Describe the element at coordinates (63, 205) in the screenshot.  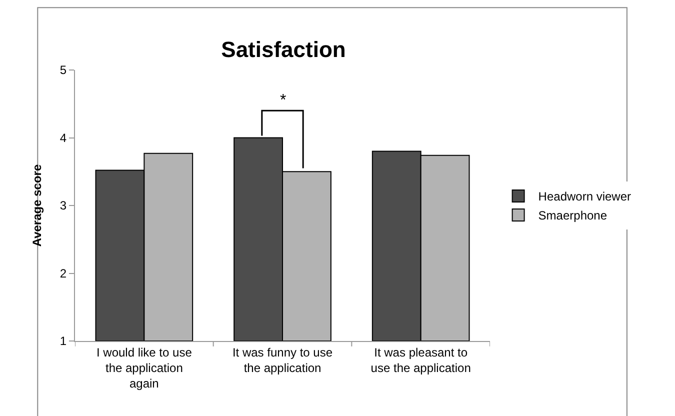
I see `y-tick-label: 3` at that location.